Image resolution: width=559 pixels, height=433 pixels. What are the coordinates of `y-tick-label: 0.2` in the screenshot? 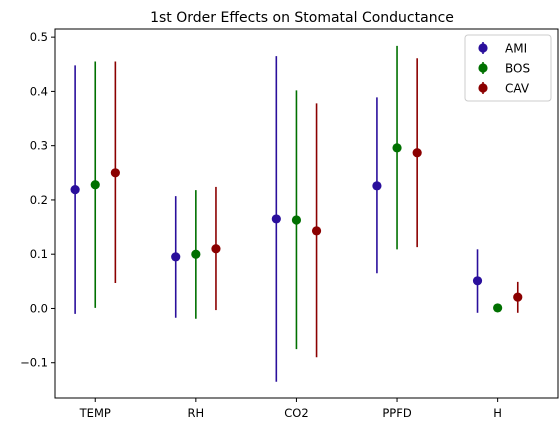 It's located at (39, 200).